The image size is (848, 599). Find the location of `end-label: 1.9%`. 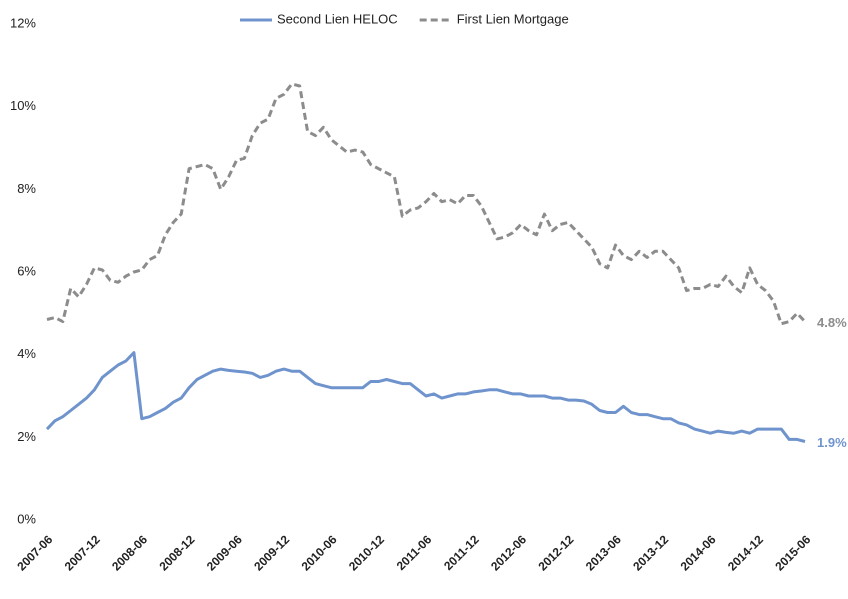

end-label: 1.9% is located at coordinates (832, 442).